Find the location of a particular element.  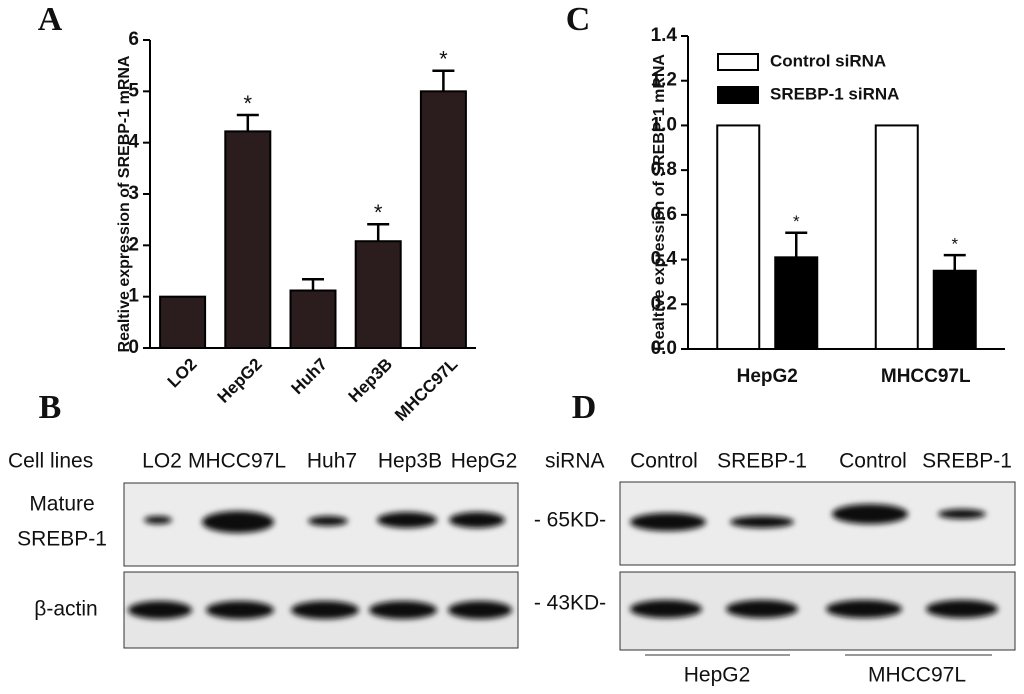

y-tick-label: 1.0 is located at coordinates (664, 124).